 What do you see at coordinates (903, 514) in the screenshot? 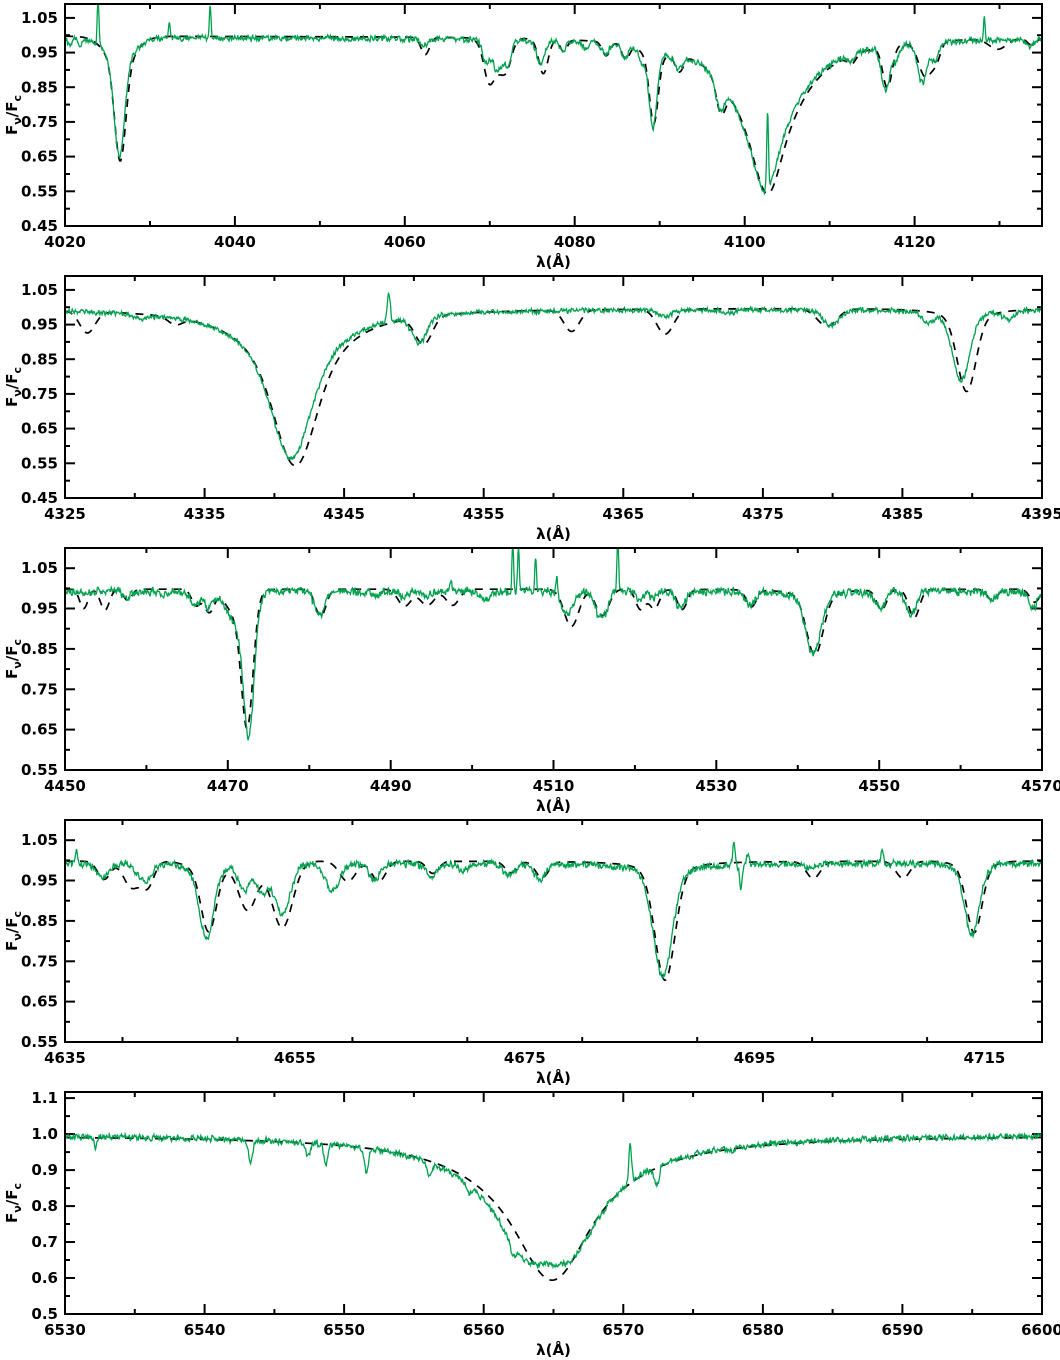
I see `svg-text: 4385` at bounding box center [903, 514].